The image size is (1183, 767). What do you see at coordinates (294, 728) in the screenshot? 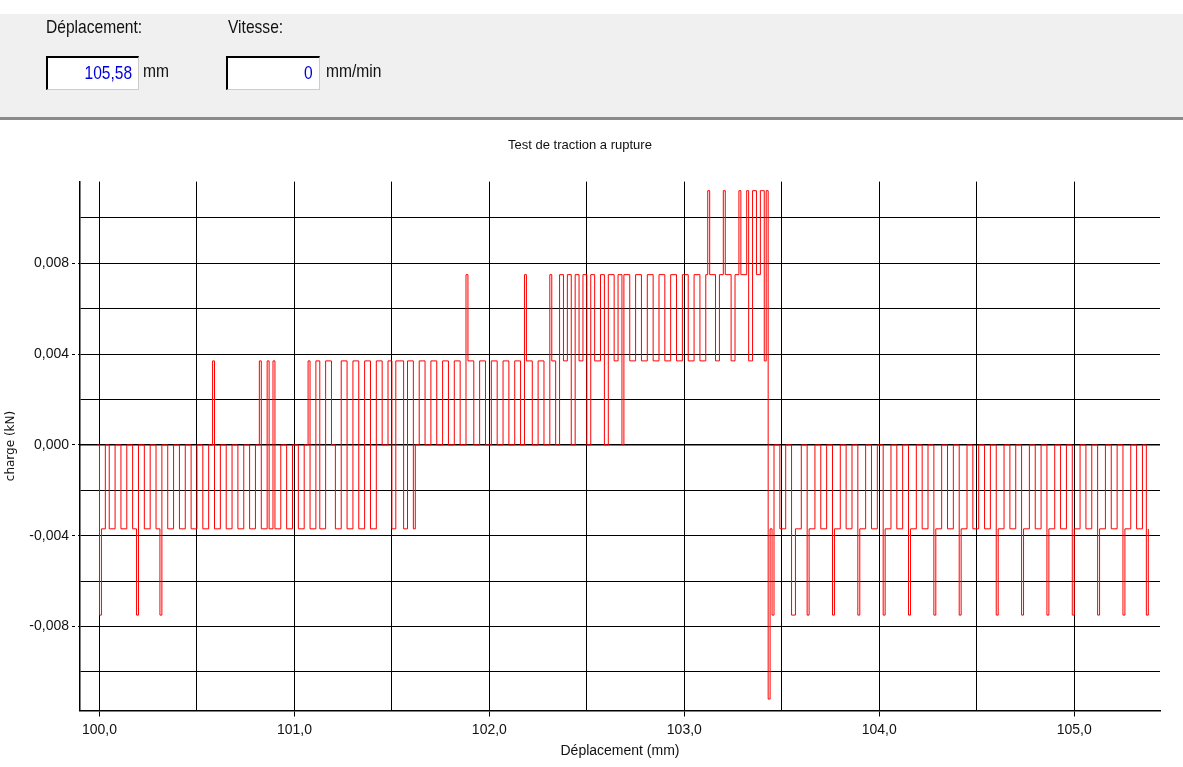
I see `x-tick-label: 101,0` at bounding box center [294, 728].